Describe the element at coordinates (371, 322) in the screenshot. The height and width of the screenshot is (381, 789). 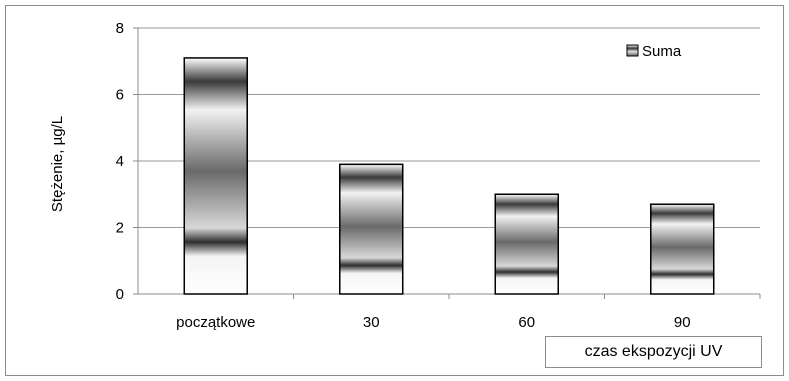
I see `x-tick-label: 30` at that location.